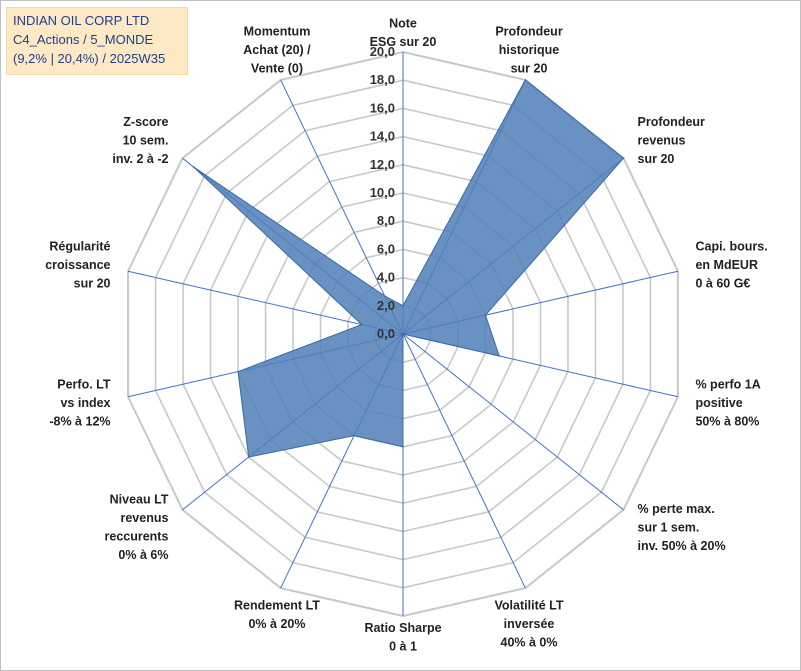 The image size is (801, 671). I want to click on category-label: C4_Actions / 5_MONDE, so click(83, 39).